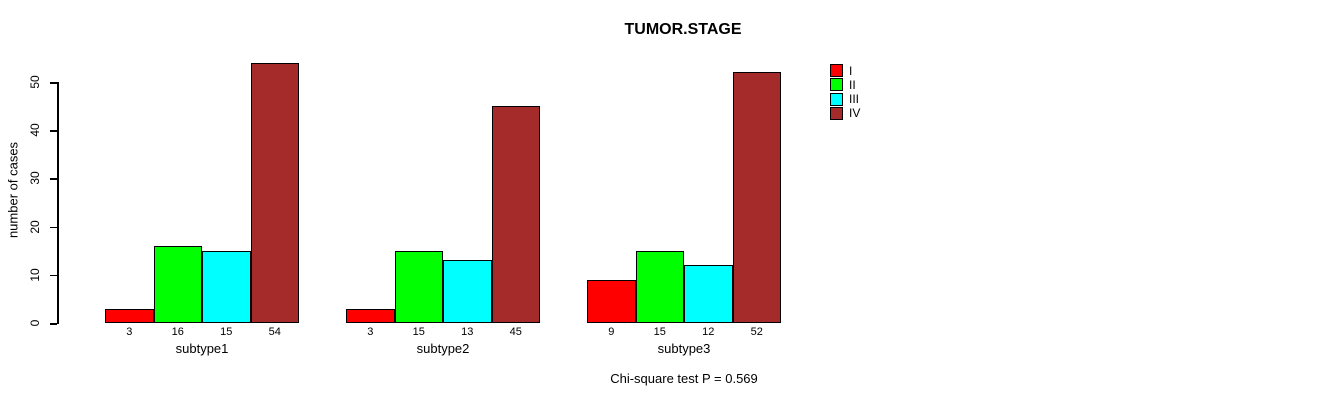  Describe the element at coordinates (611, 332) in the screenshot. I see `bar-value-label: 9` at that location.